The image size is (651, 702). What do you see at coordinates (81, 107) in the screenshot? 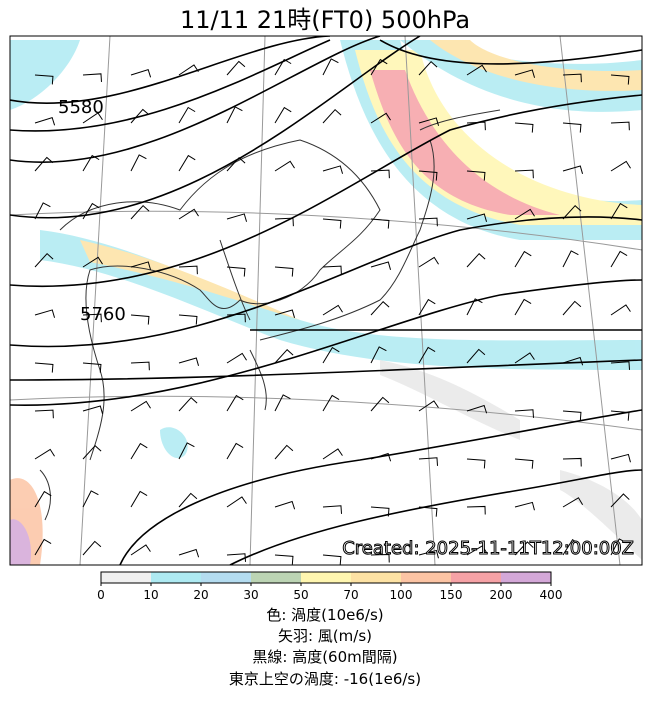
I see `contour-label: 5580` at bounding box center [81, 107].